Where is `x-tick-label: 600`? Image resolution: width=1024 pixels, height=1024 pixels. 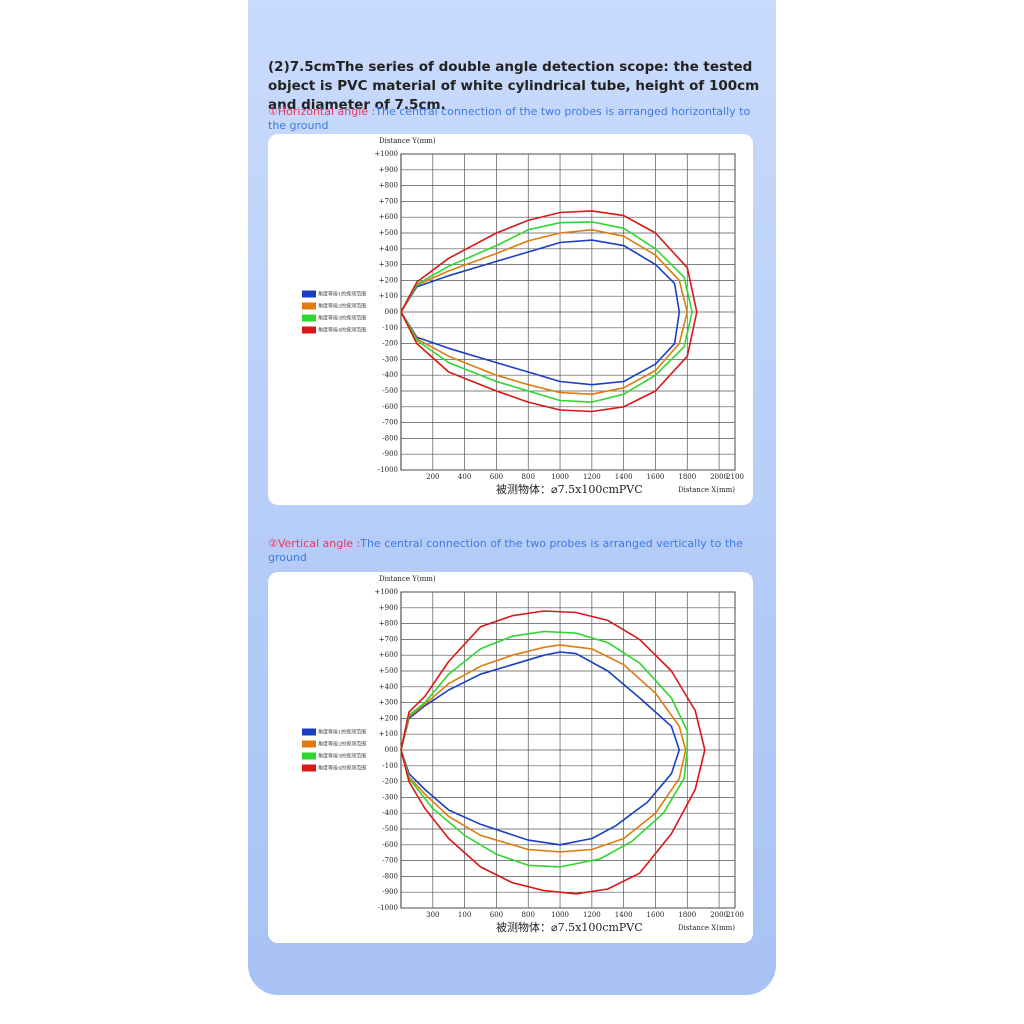
x-tick-label: 600 is located at coordinates (496, 915).